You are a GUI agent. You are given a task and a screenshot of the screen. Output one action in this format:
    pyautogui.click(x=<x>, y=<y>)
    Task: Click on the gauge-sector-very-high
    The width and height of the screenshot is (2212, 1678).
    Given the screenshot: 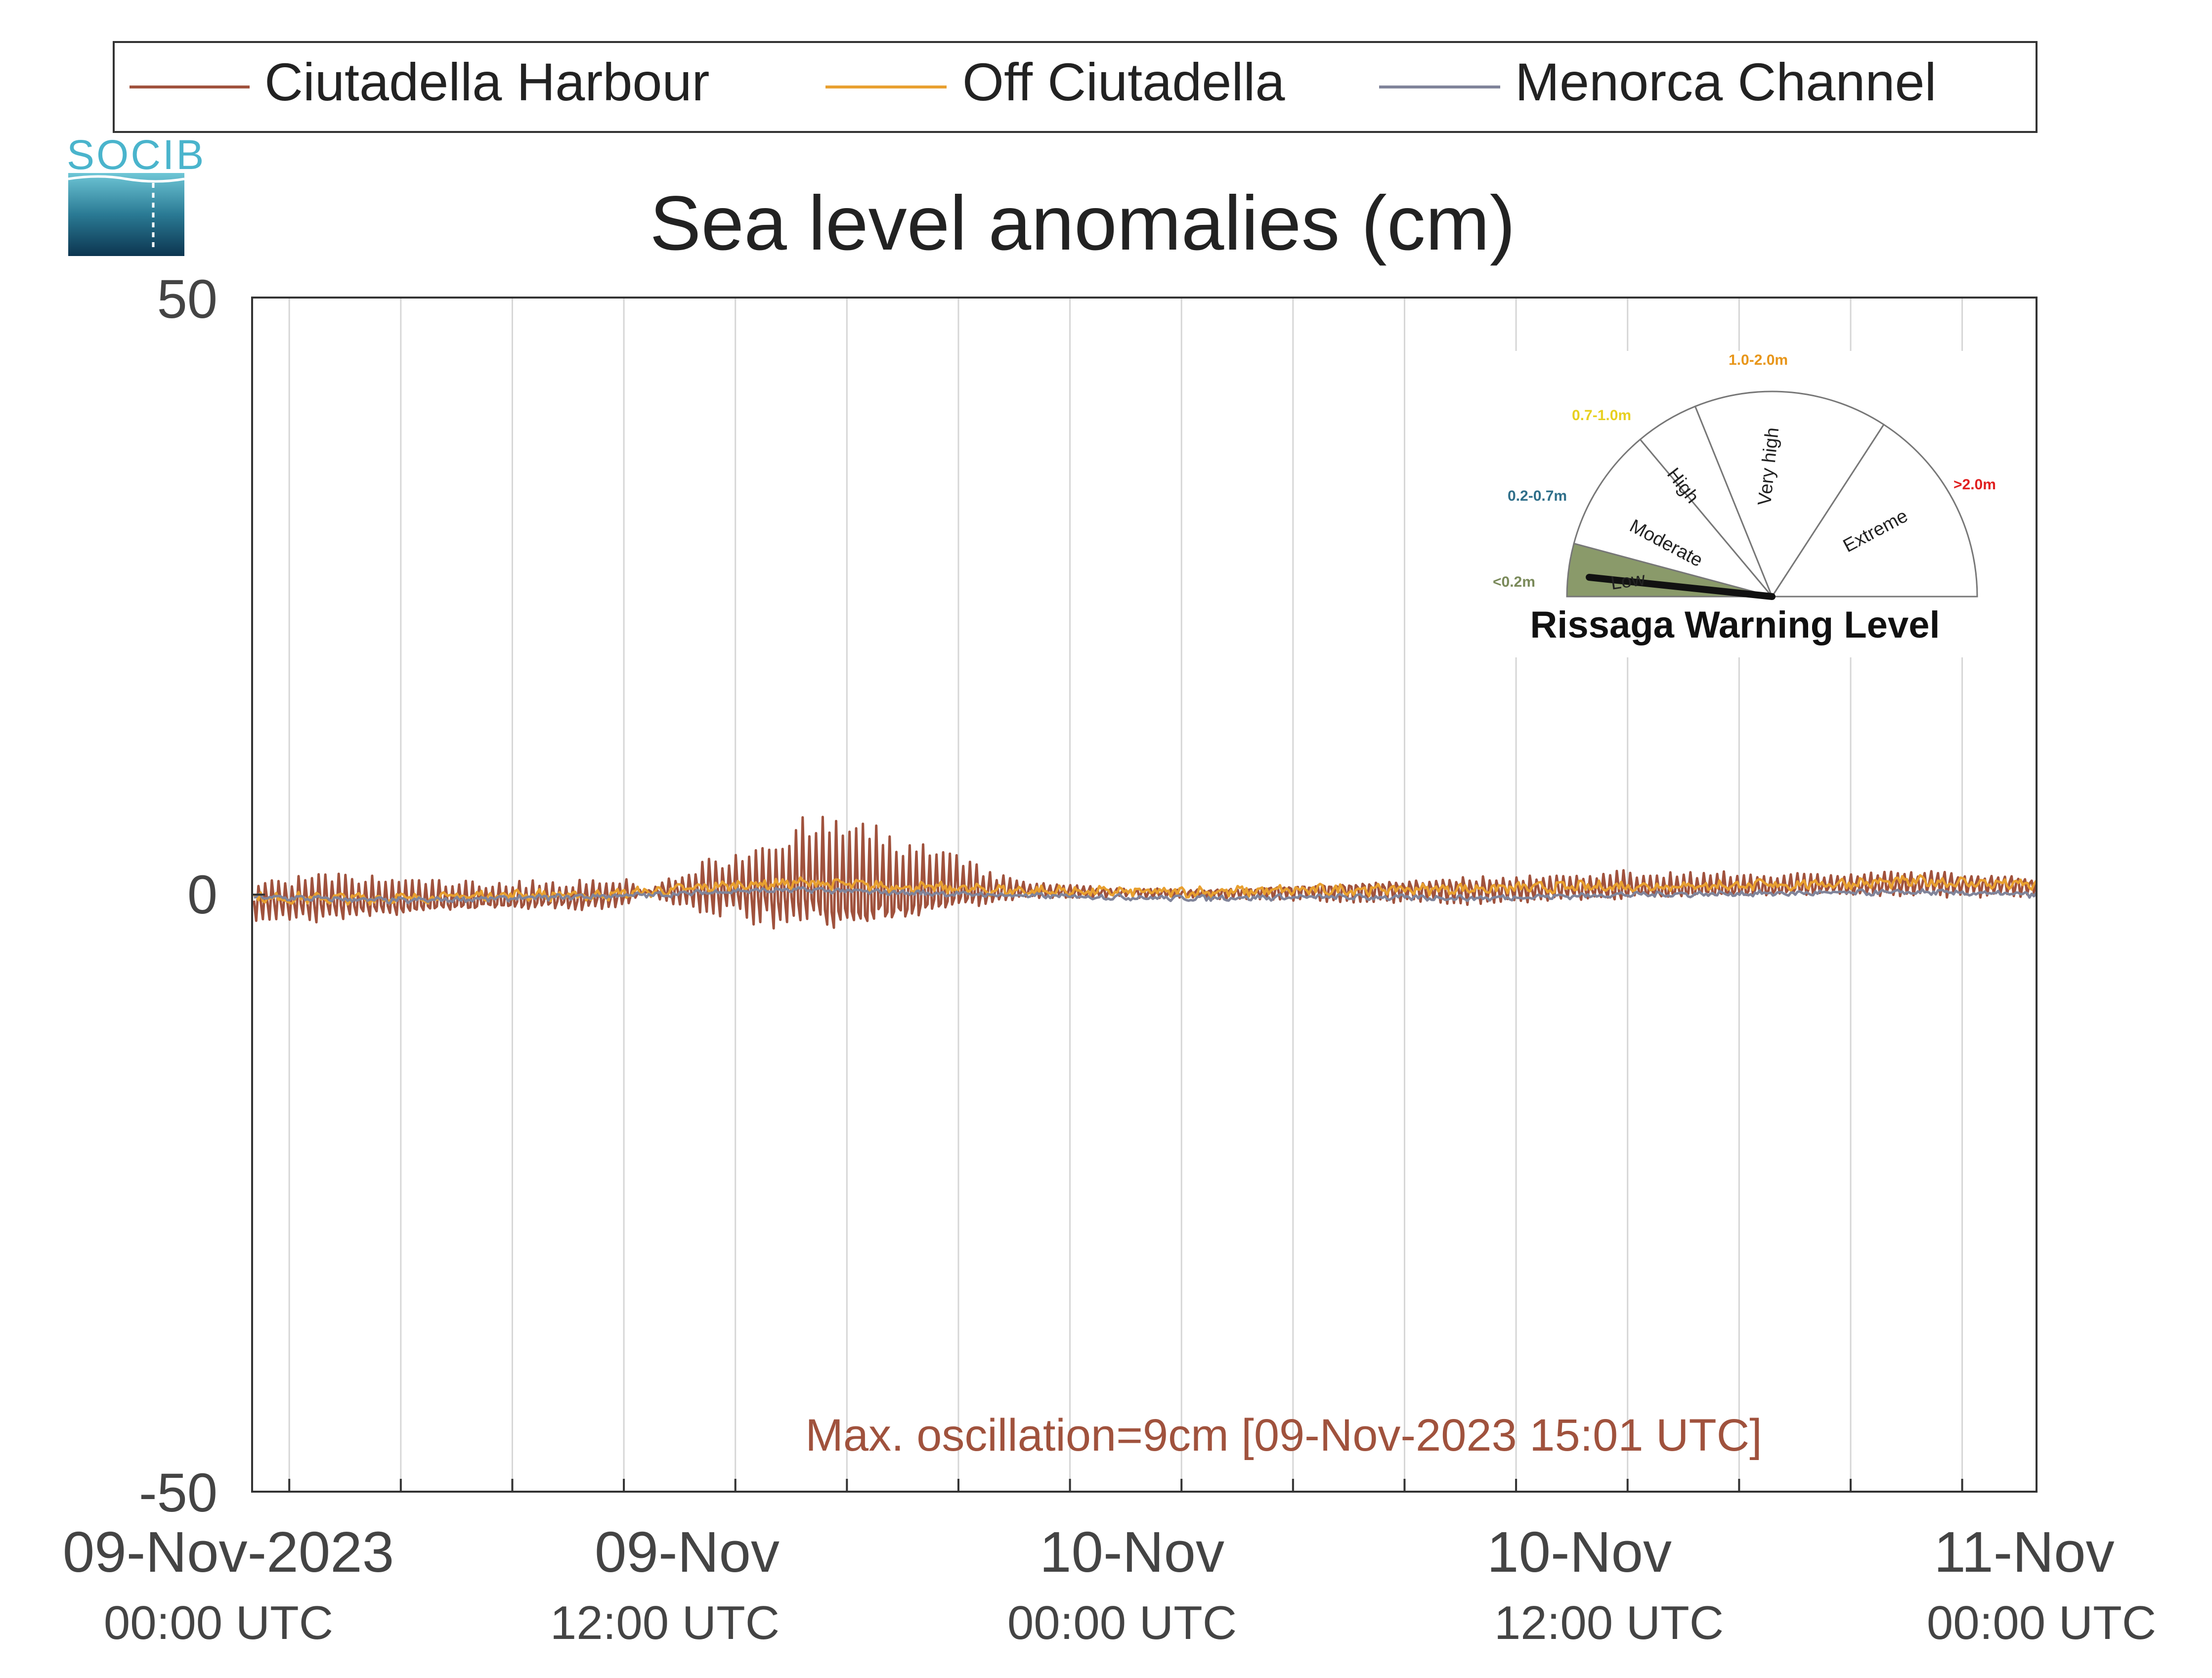 What is the action you would take?
    pyautogui.click(x=1789, y=494)
    